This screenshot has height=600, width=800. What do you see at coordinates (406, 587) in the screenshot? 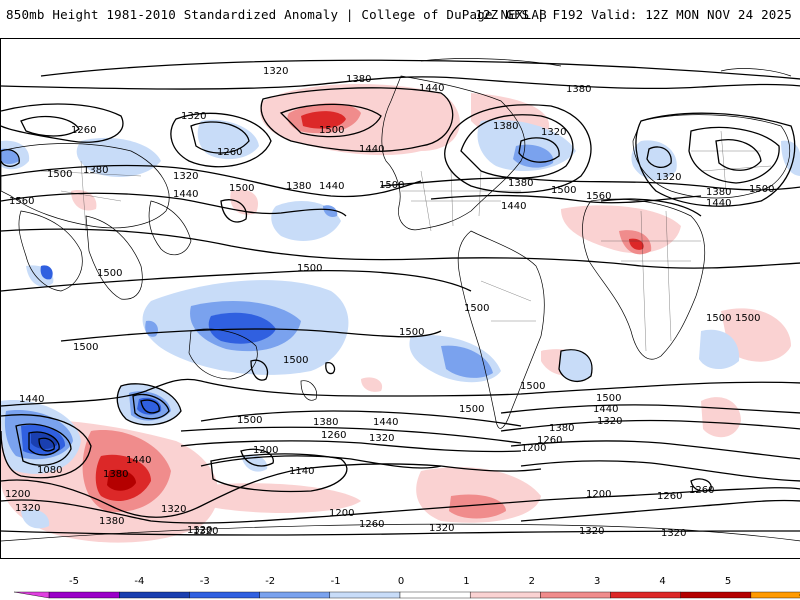
I see `colorbar-svg: -5 -4 -3 -2 -1 0 1 2 3 4 5` at bounding box center [406, 587].